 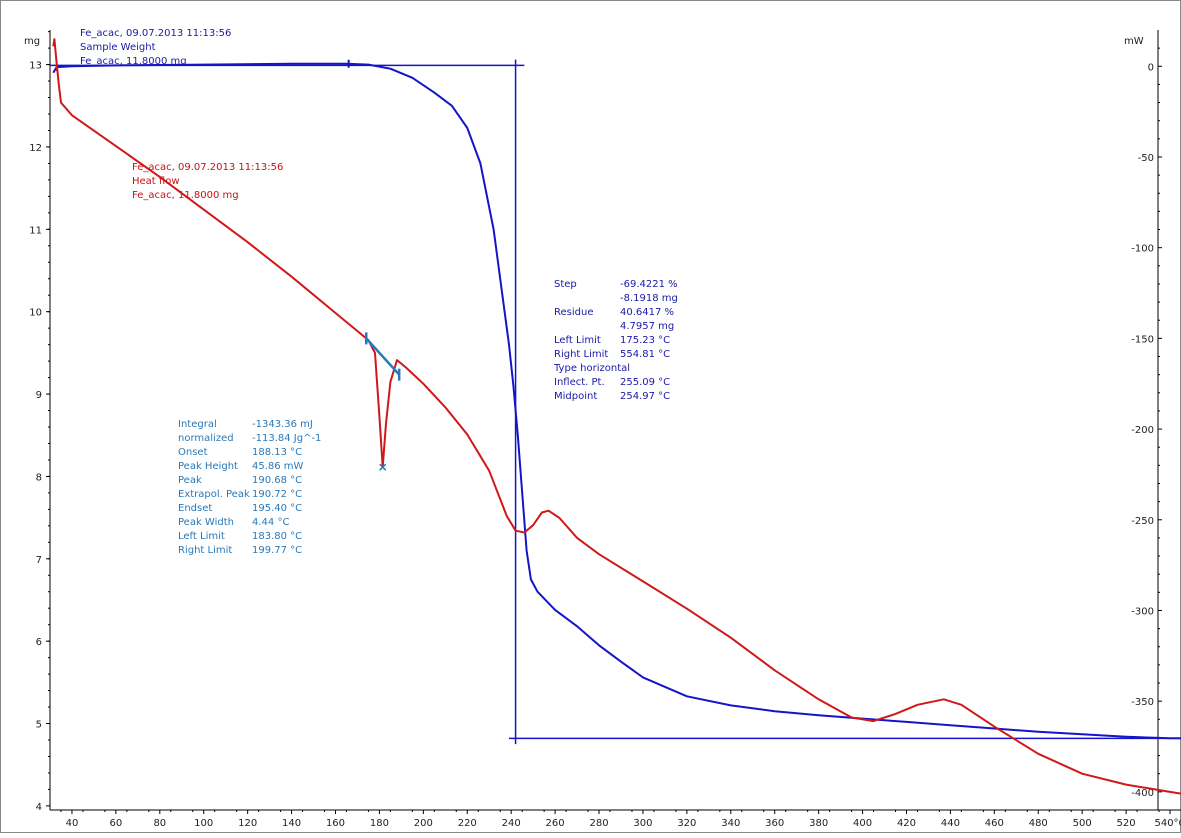 I want to click on y-left-tick-label: 10, so click(x=35, y=313).